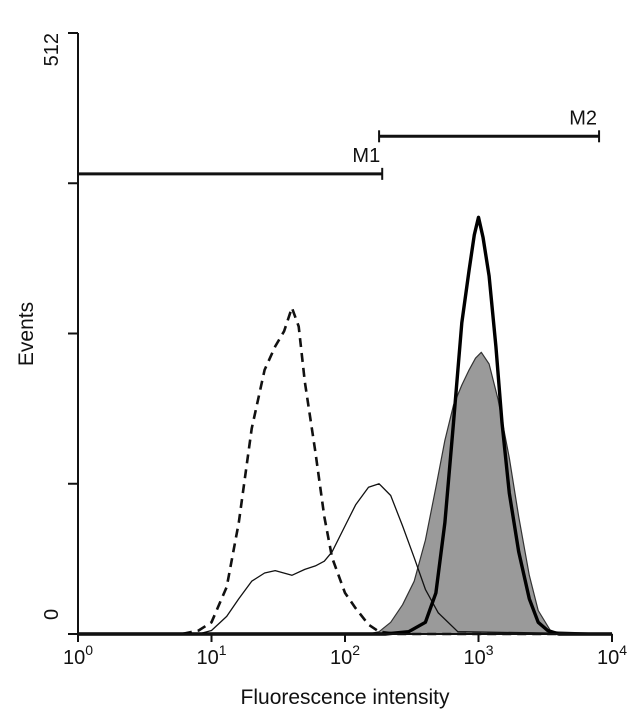 The width and height of the screenshot is (638, 714). Describe the element at coordinates (211, 655) in the screenshot. I see `x-tick-label: 10¹` at that location.